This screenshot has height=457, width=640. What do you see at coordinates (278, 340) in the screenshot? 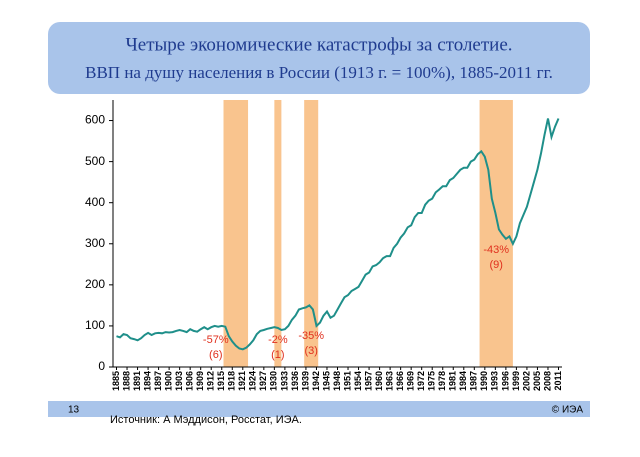
I see `annotation: -2%` at bounding box center [278, 340].